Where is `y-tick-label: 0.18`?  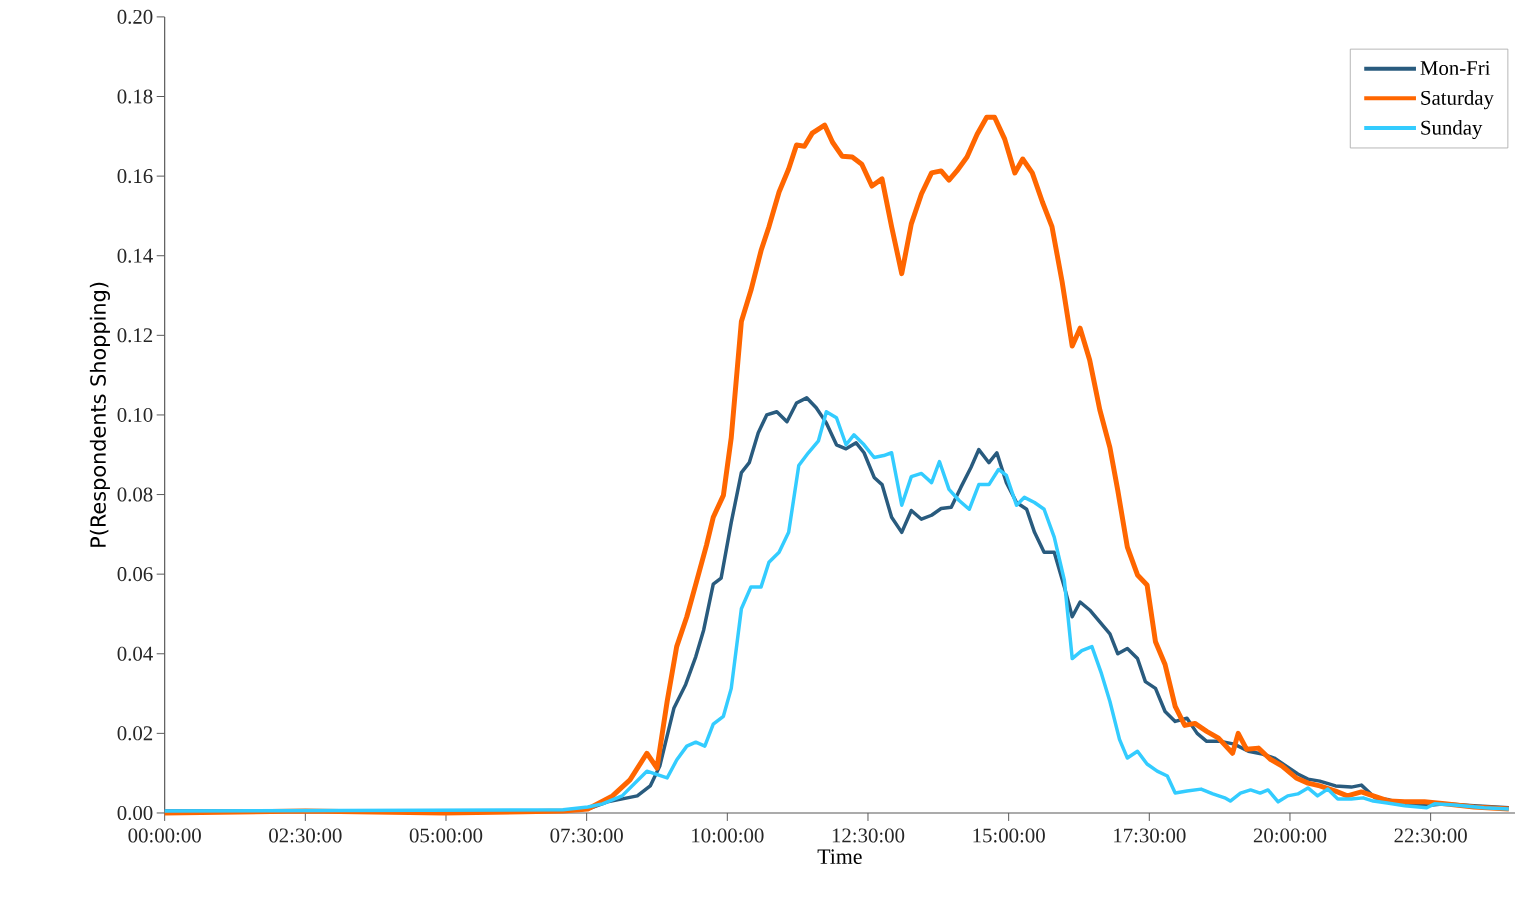 y-tick-label: 0.18 is located at coordinates (135, 96).